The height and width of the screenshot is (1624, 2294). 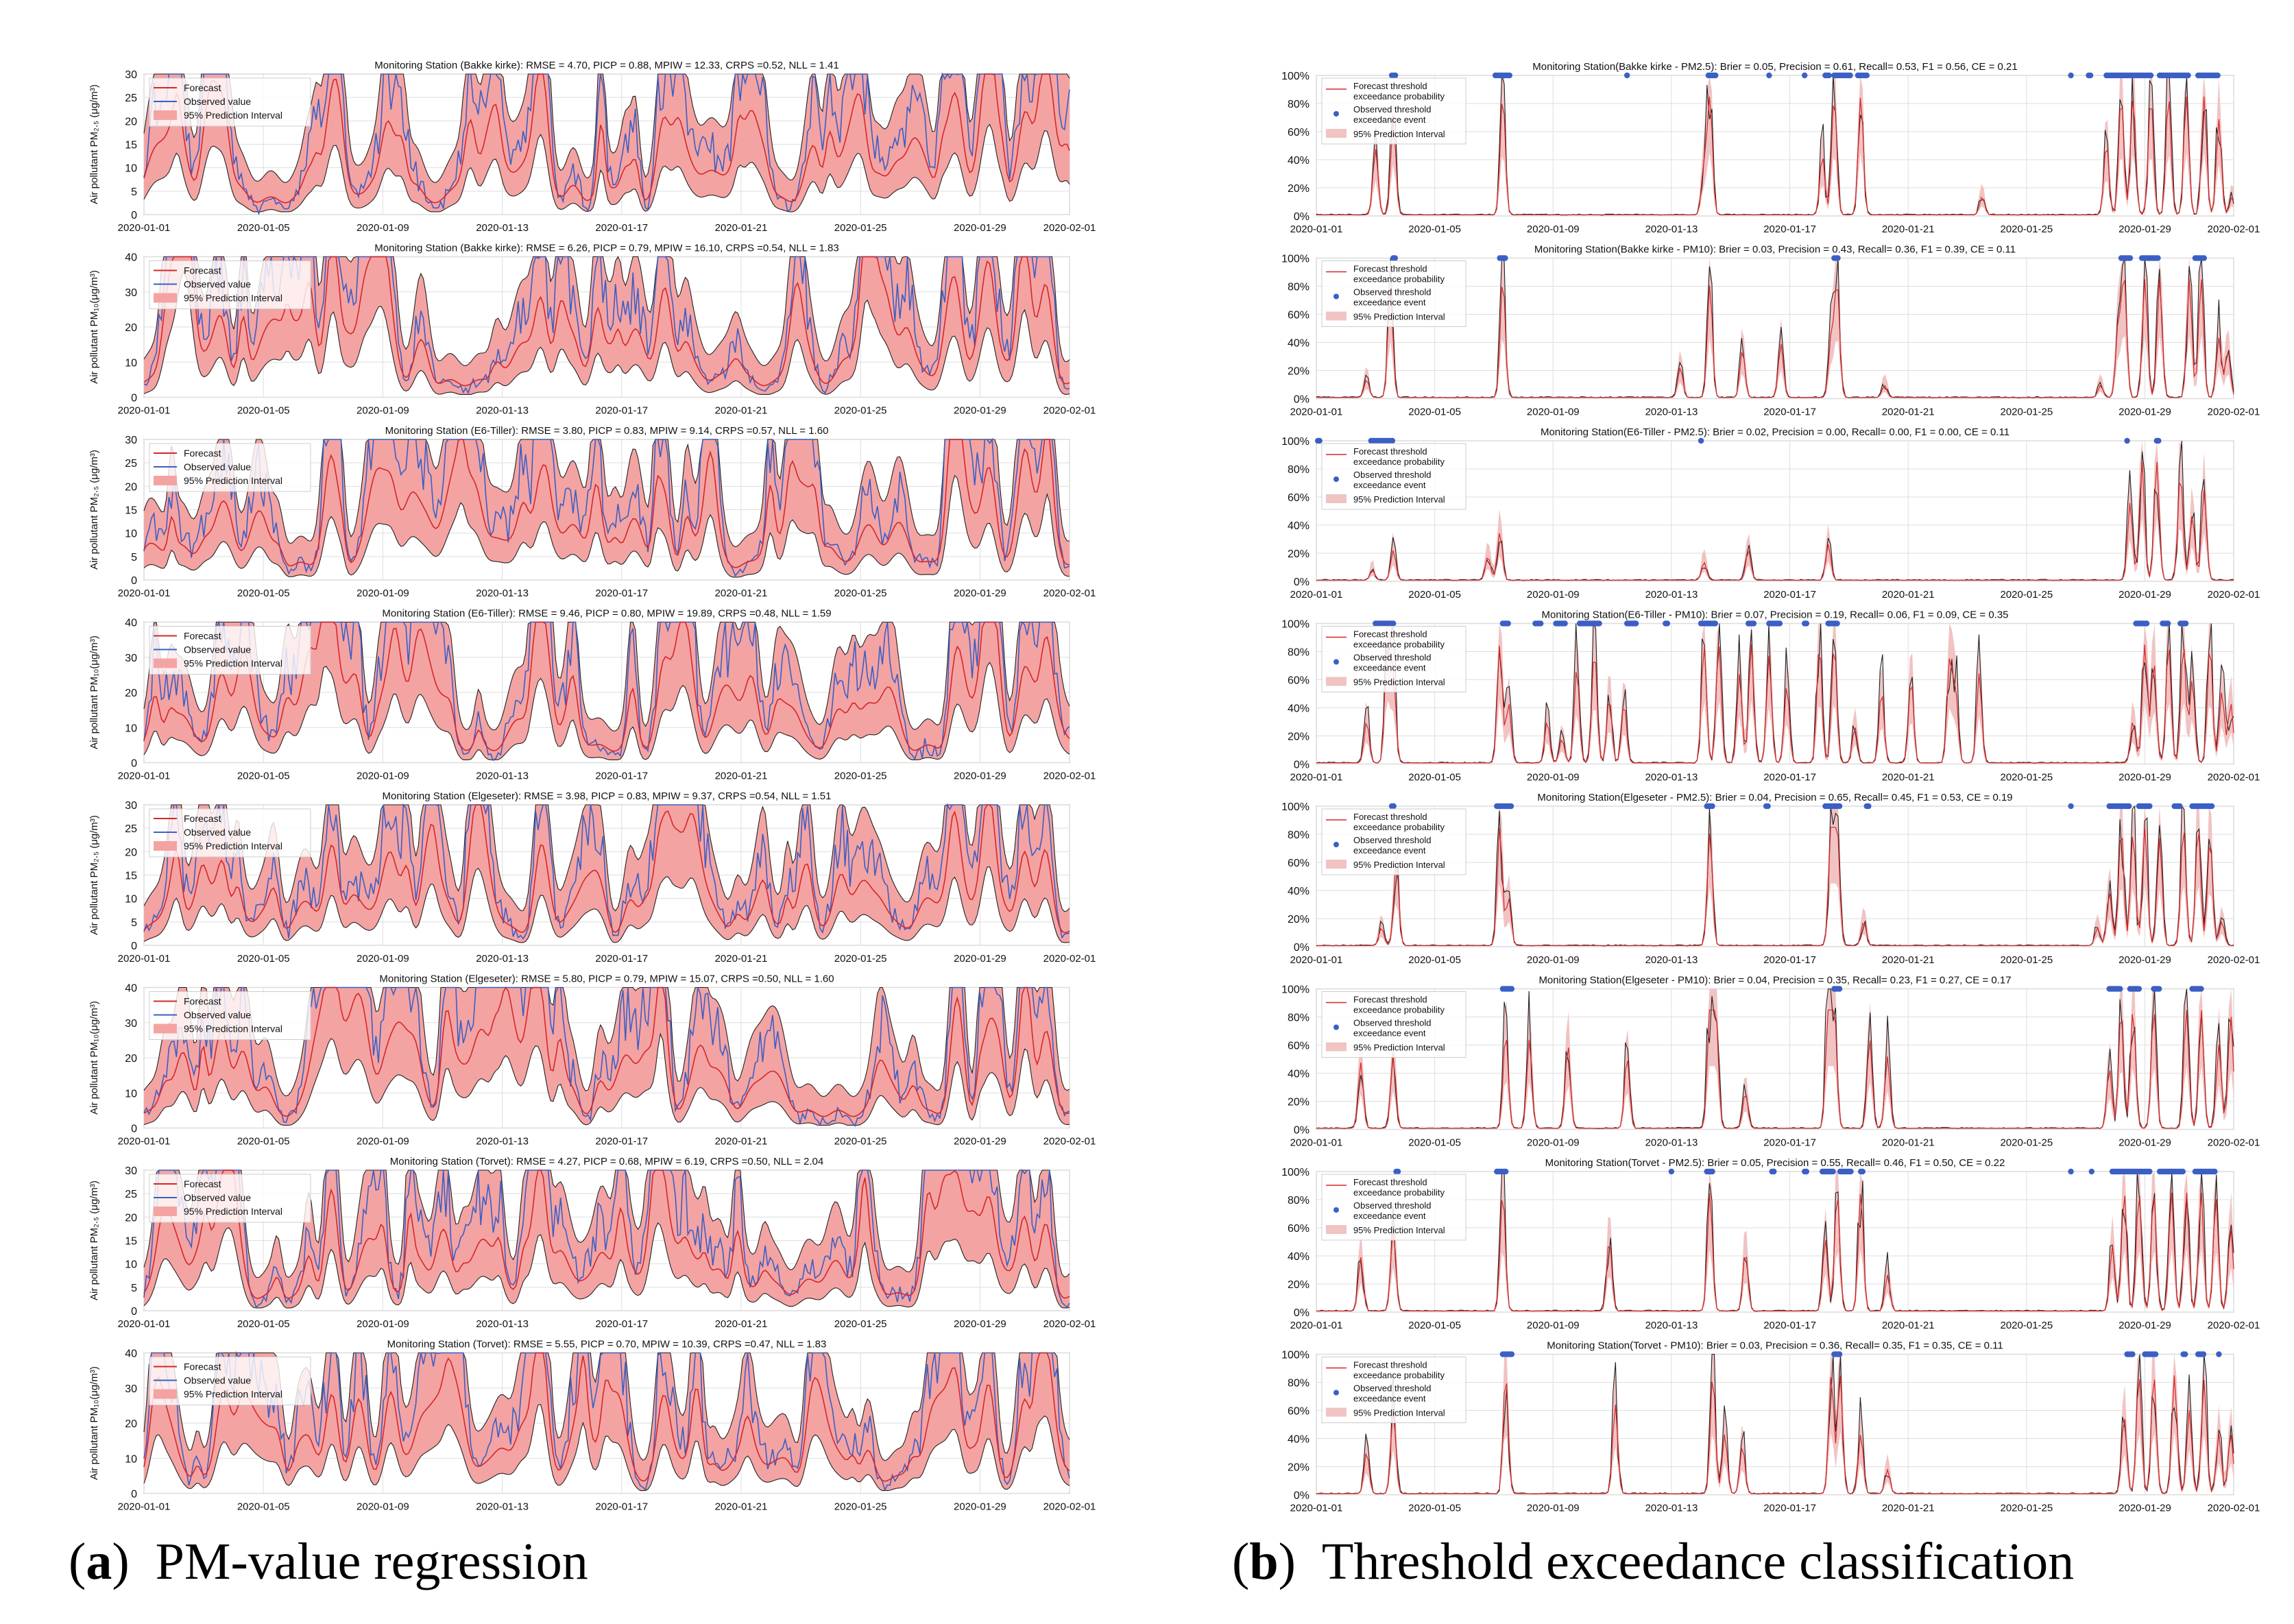 I want to click on y-axis-label: Air pollutant PM₁₀(μg/m³), so click(x=94, y=327).